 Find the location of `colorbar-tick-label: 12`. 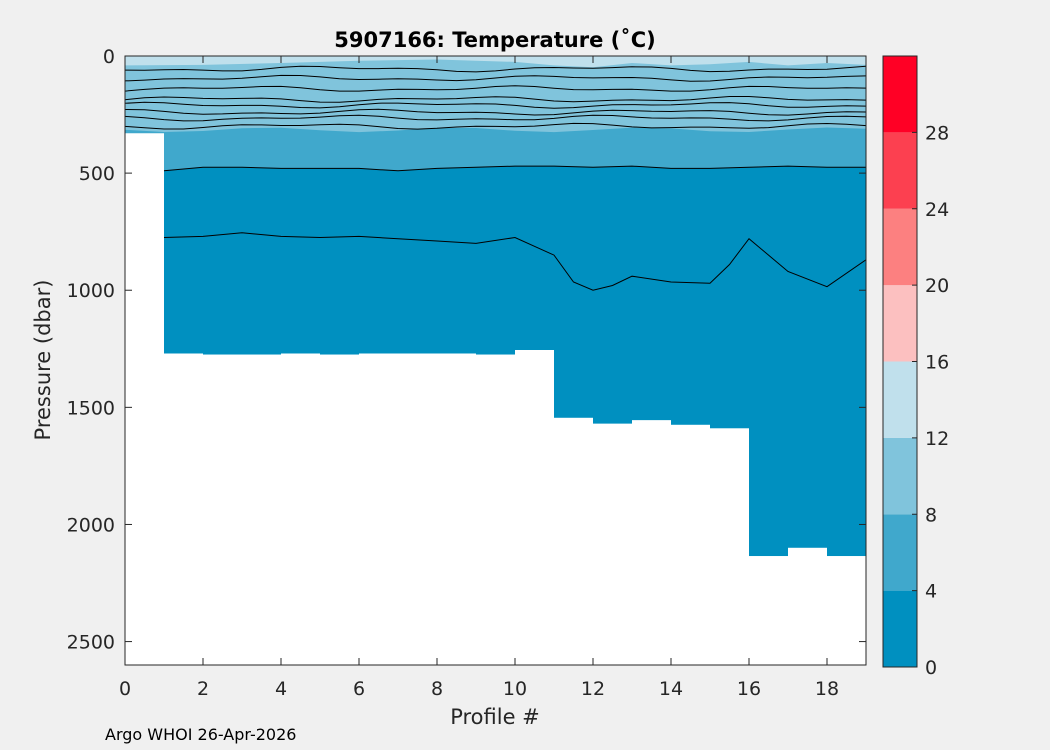

colorbar-tick-label: 12 is located at coordinates (937, 439).